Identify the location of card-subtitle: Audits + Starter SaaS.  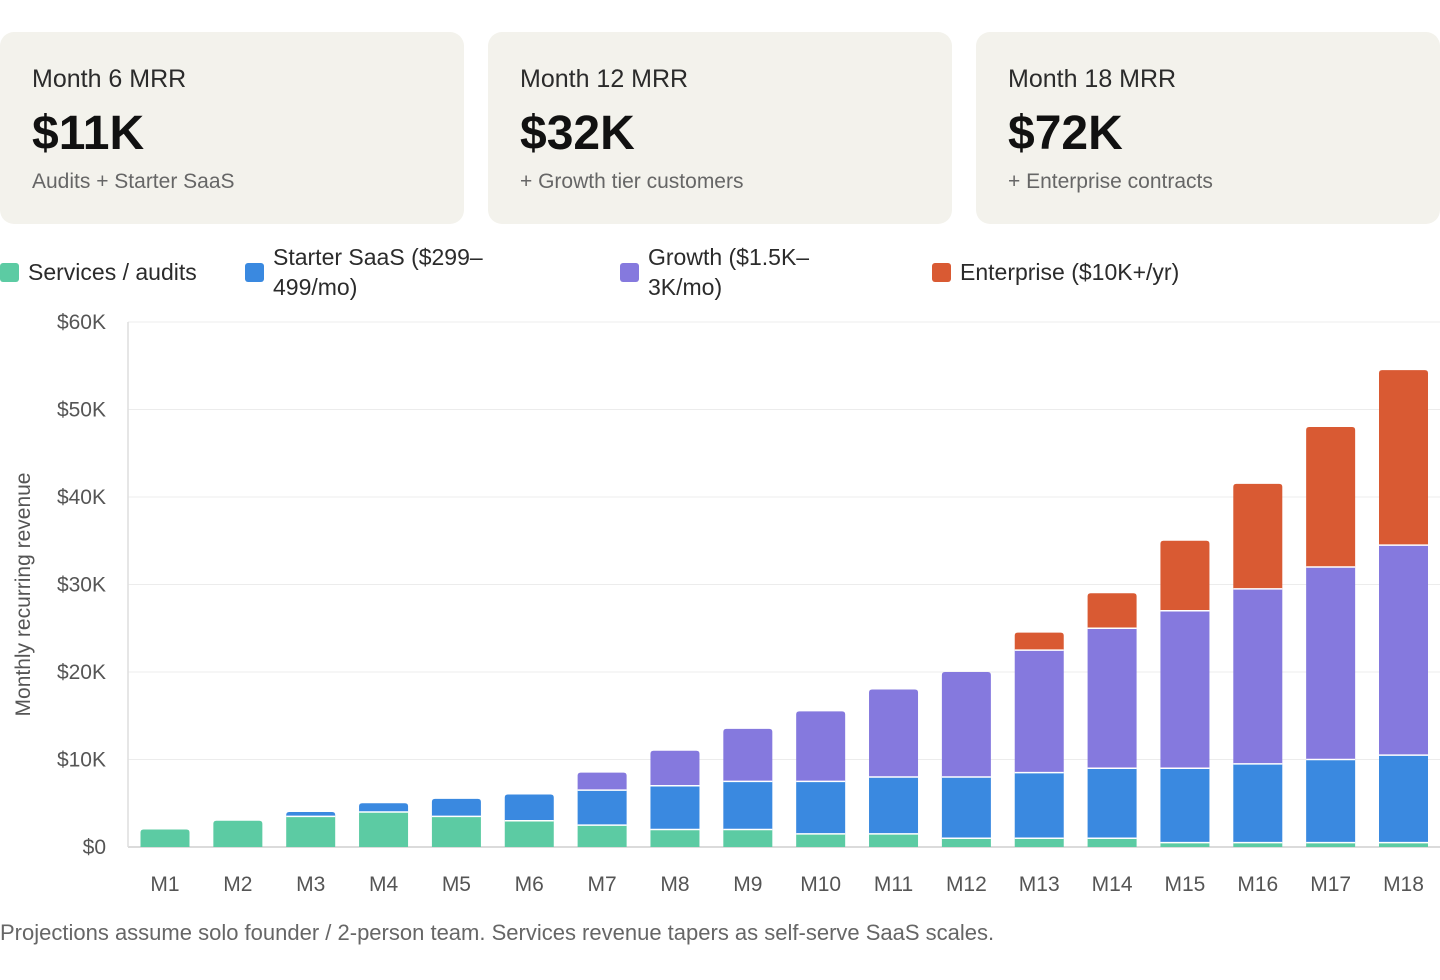
(133, 181).